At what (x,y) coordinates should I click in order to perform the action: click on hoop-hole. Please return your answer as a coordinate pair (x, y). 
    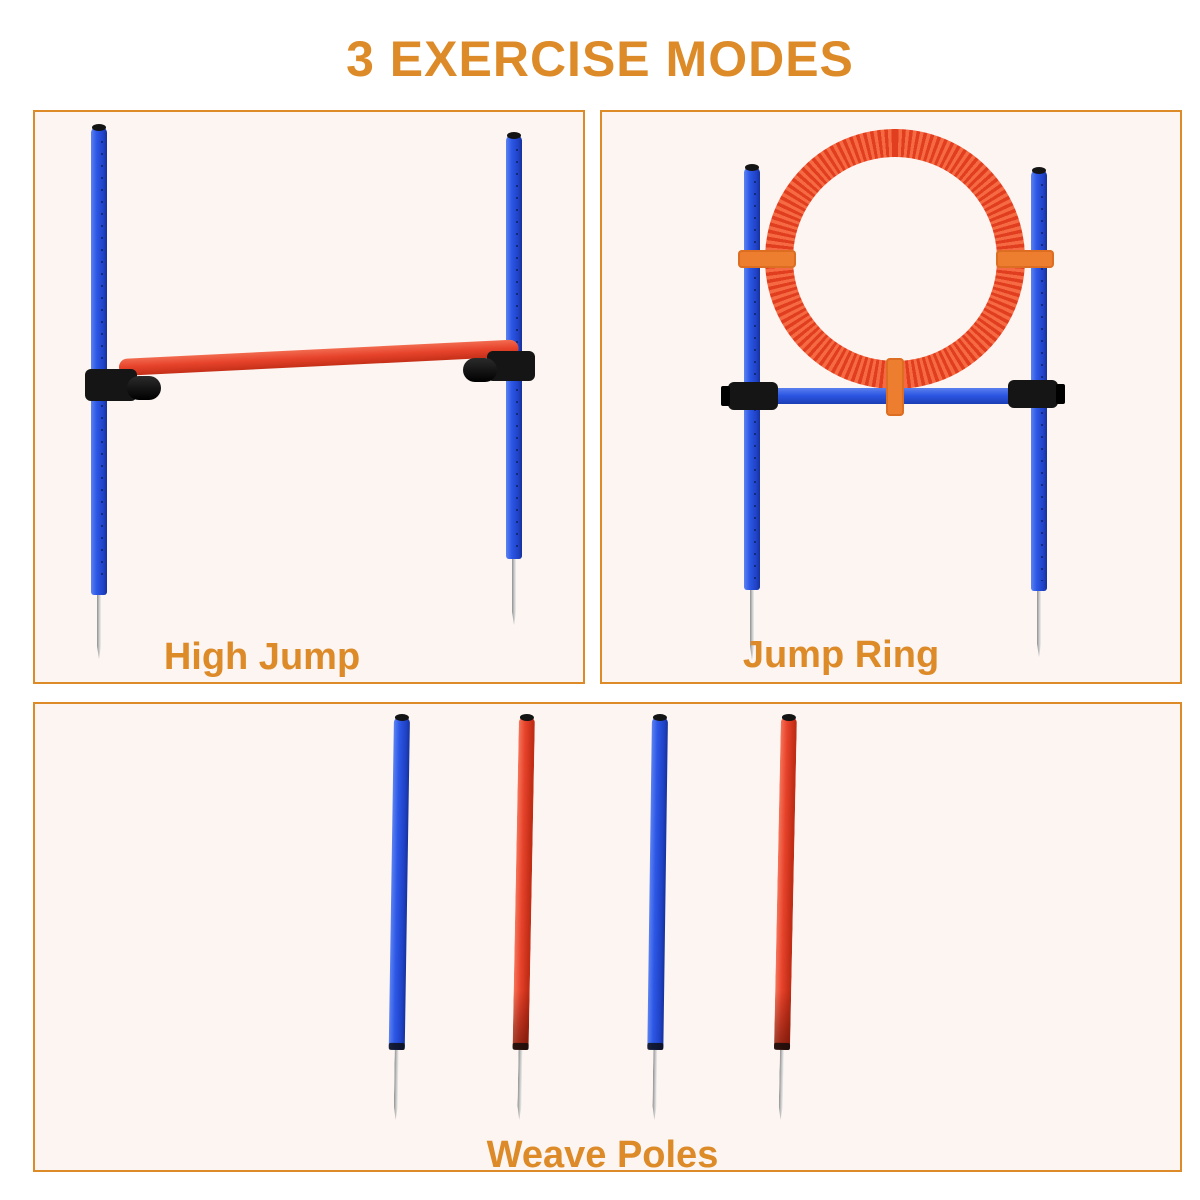
    Looking at the image, I should click on (895, 259).